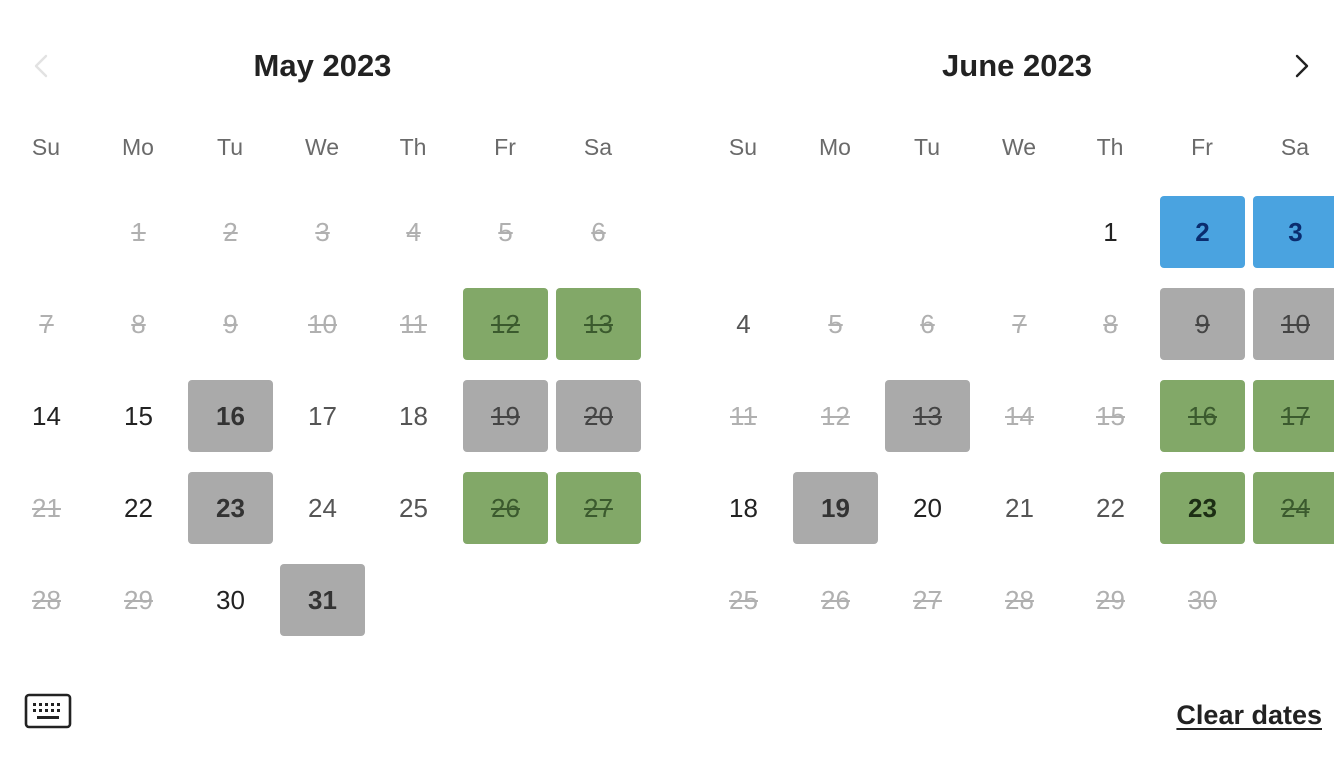  I want to click on chevron-right-icon, so click(1302, 66).